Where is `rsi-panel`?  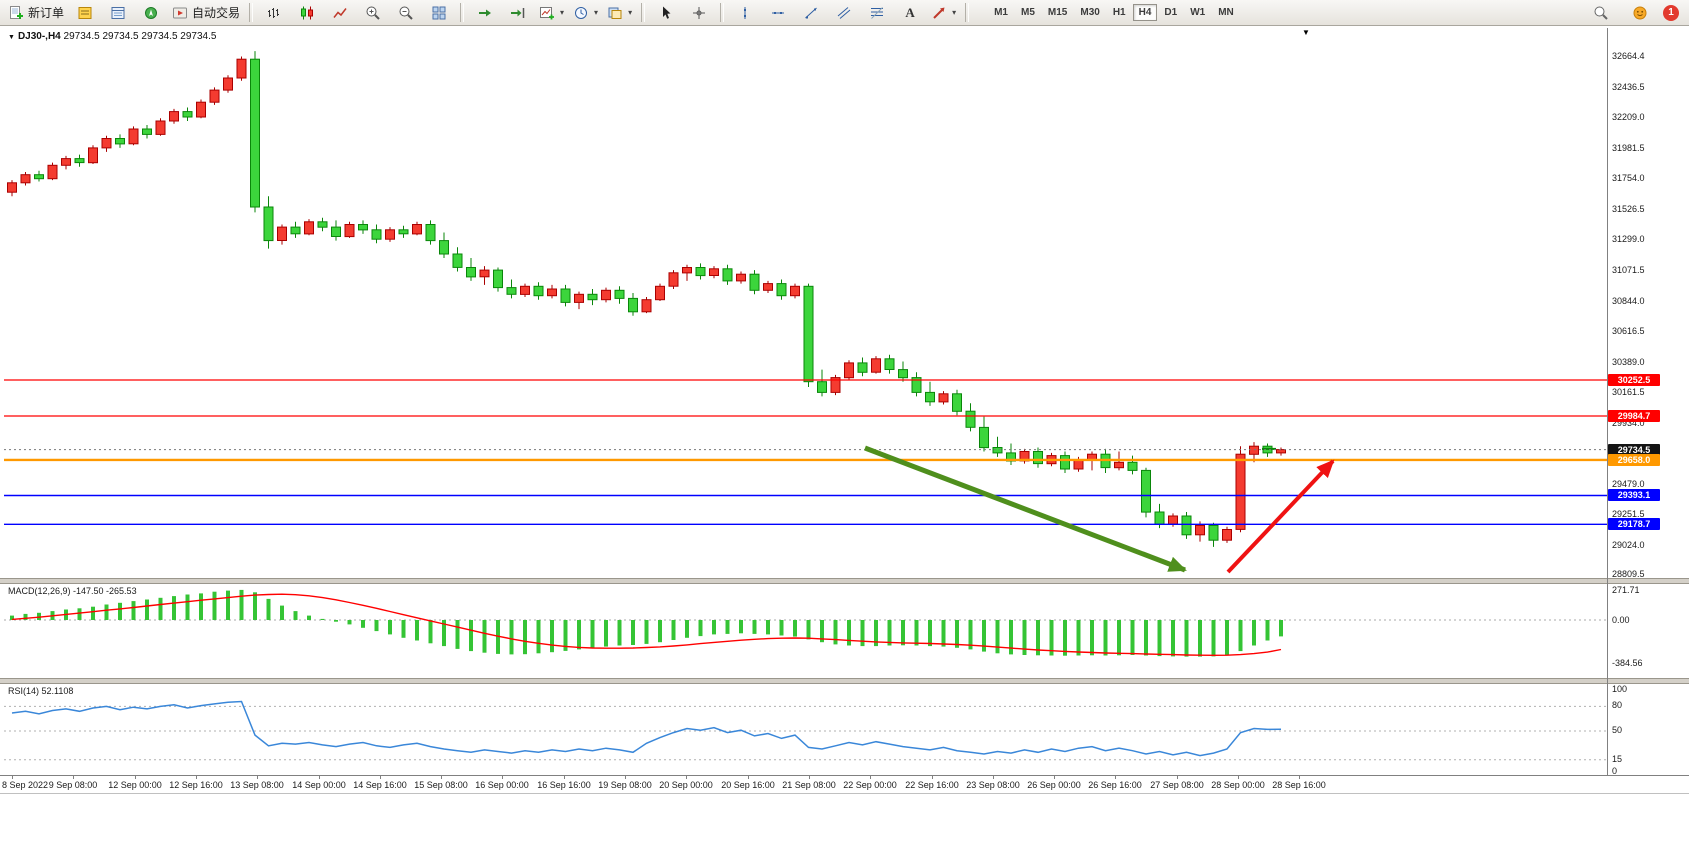 rsi-panel is located at coordinates (805, 729).